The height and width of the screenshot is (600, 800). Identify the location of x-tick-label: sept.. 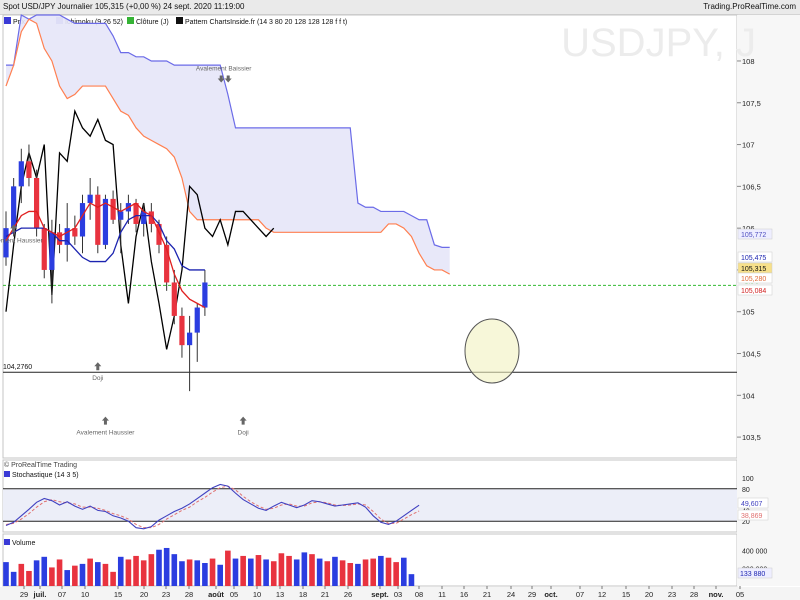
(380, 594).